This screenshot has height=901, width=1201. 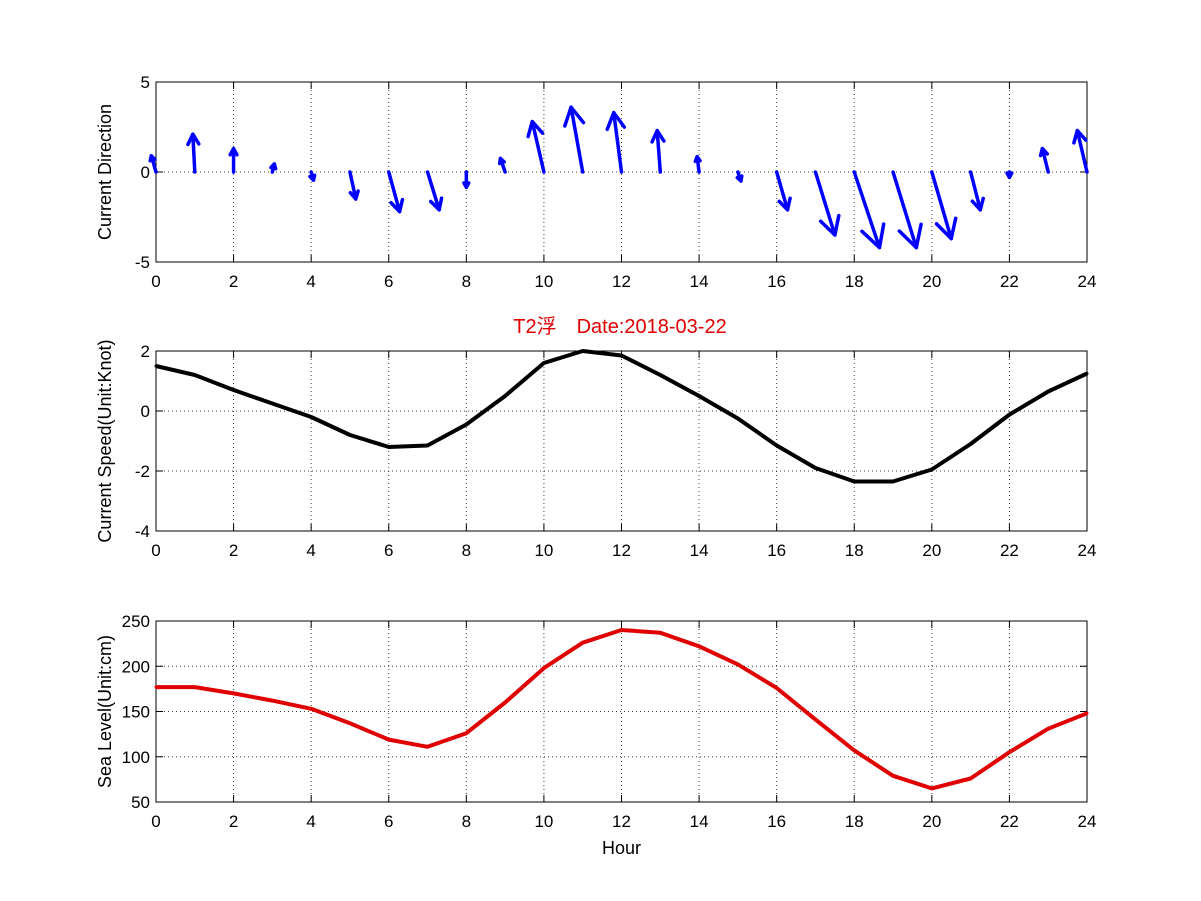 I want to click on y-tick-label: 200, so click(x=136, y=666).